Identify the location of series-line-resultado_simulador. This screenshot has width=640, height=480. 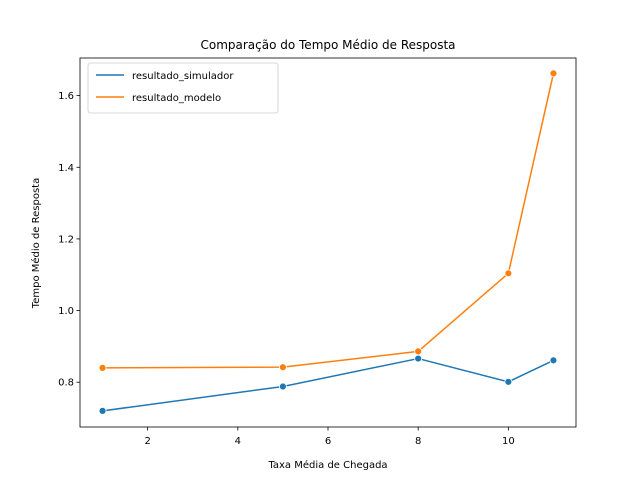
(328, 384).